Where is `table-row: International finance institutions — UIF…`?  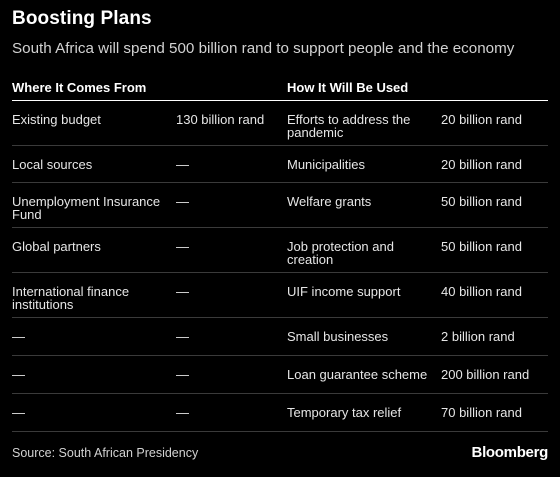 table-row: International finance institutions — UIF… is located at coordinates (280, 295).